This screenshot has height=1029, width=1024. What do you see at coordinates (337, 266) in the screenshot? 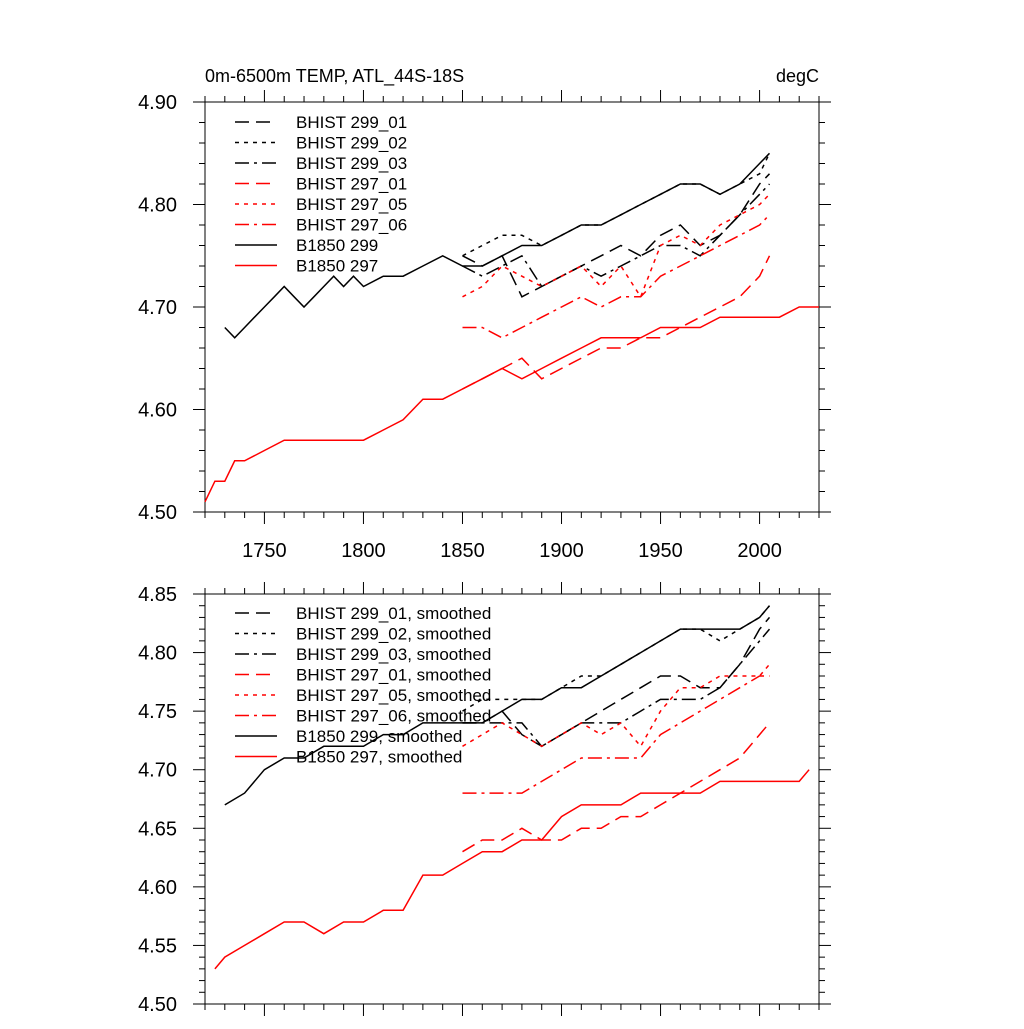
I see `legend-entry: B1850 297` at bounding box center [337, 266].